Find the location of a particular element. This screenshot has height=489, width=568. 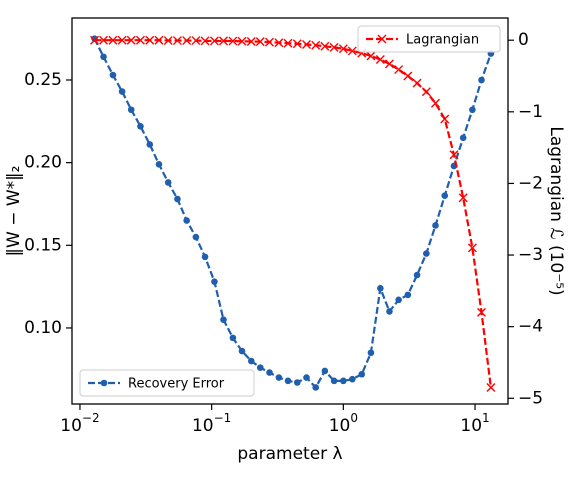

y-tick-label: 0.25 is located at coordinates (43, 80).